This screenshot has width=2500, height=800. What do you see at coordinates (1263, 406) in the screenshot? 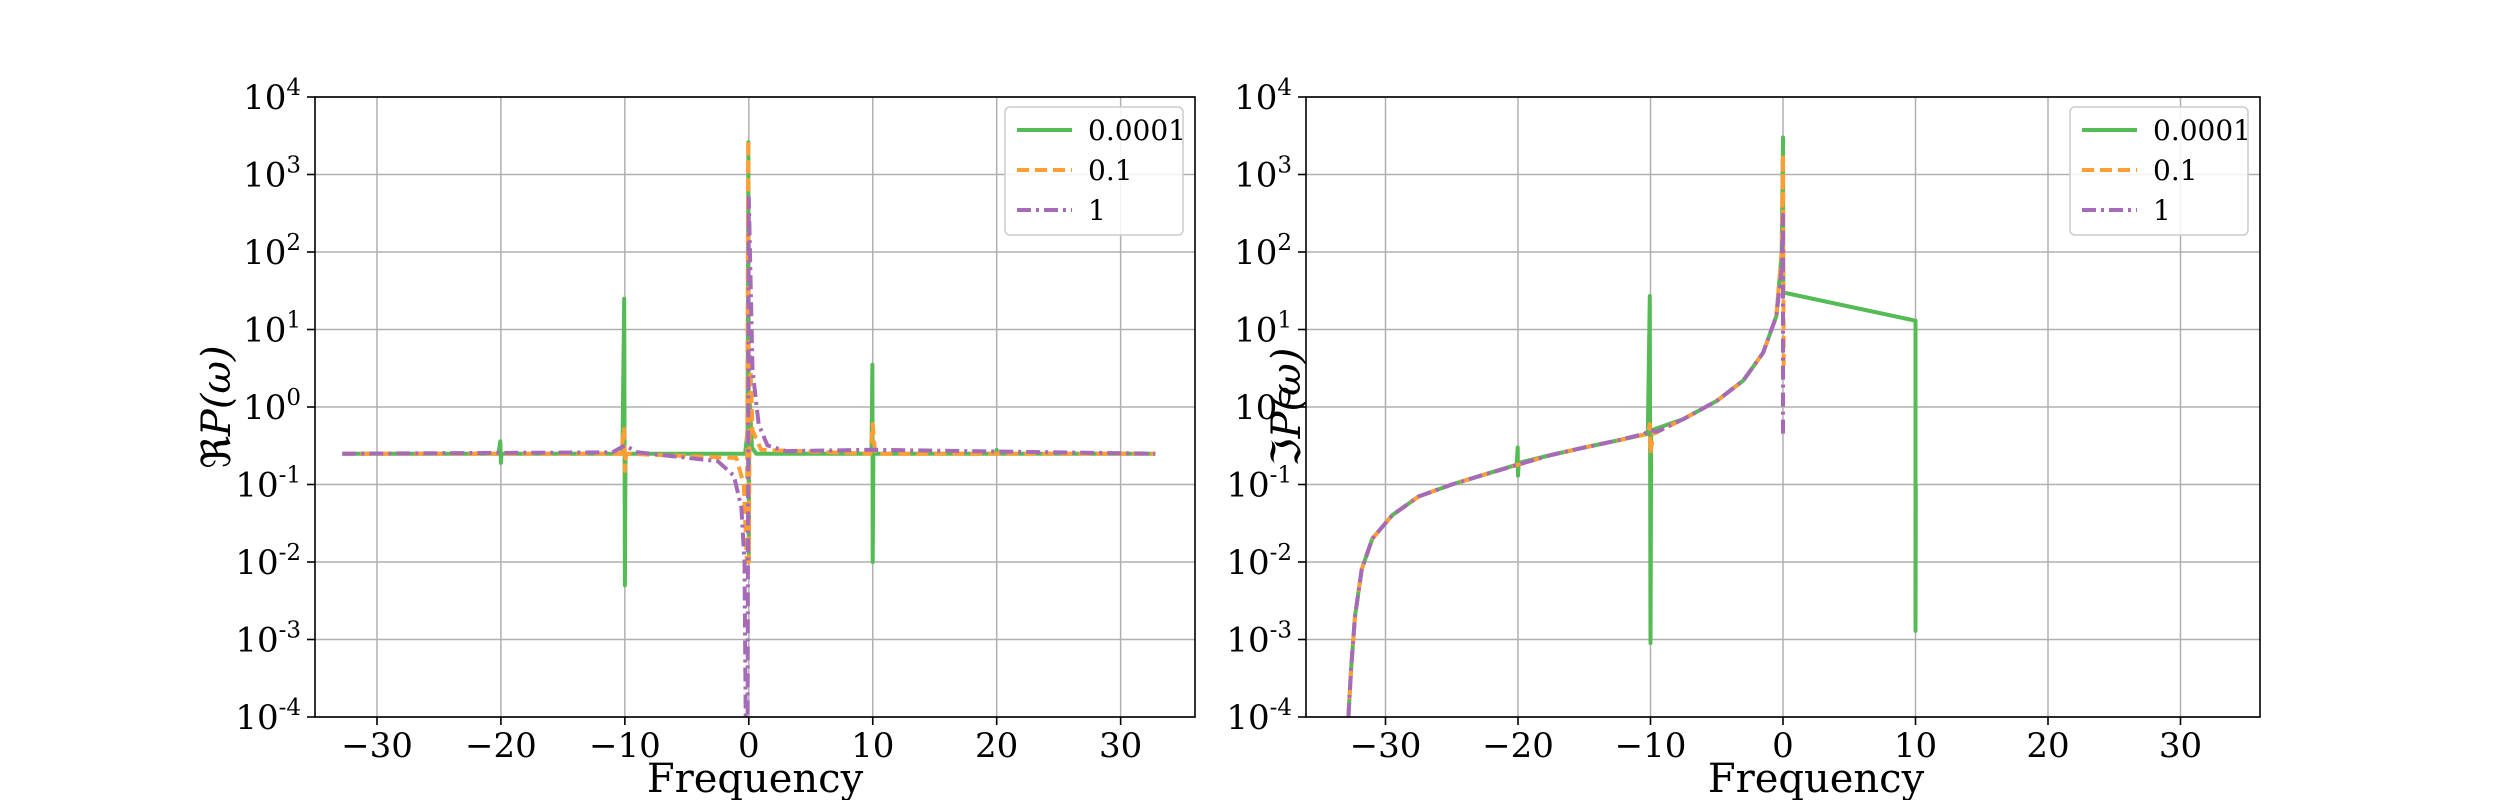
I see `right-y-tick-label: 10⁰` at bounding box center [1263, 406].